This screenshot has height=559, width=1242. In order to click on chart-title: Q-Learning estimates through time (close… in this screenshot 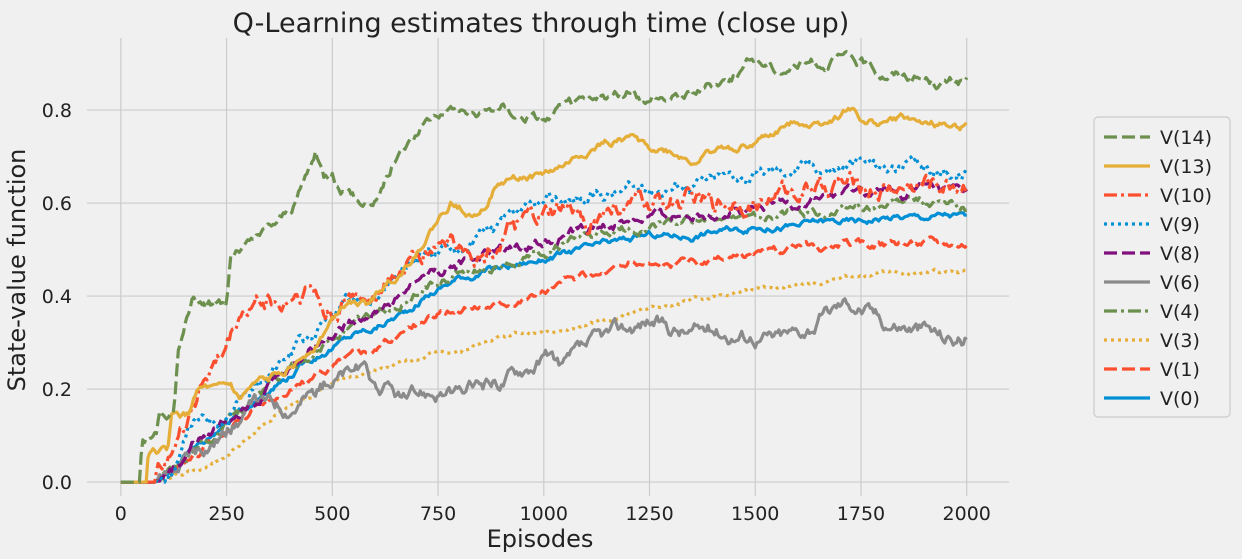, I will do `click(541, 23)`.